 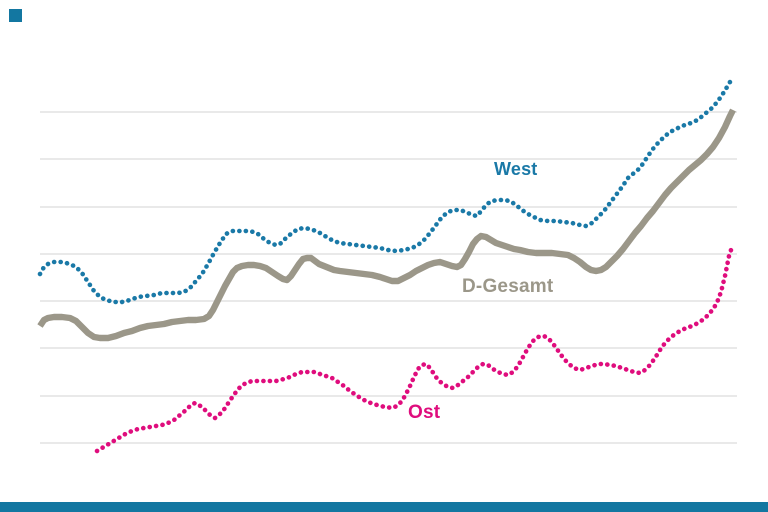 I want to click on series-label-ost: Ost, so click(x=424, y=412).